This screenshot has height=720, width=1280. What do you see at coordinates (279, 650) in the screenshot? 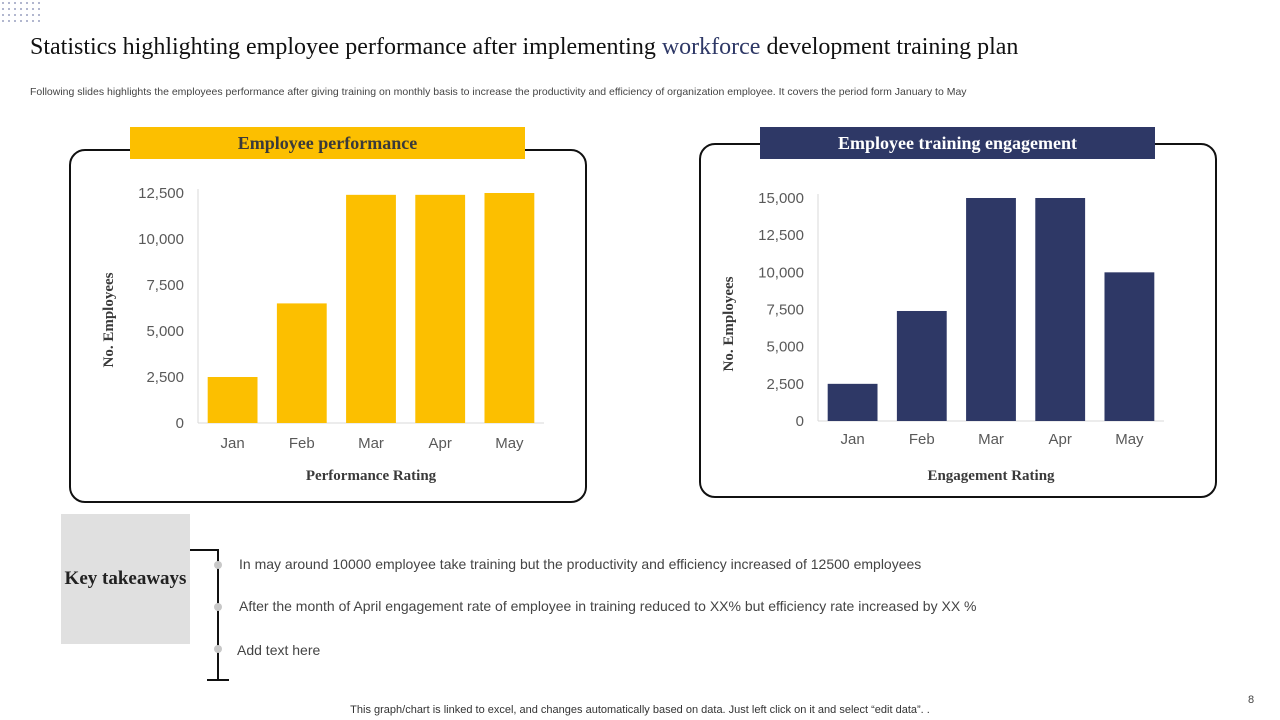
I see `takeaway-item: Add text here` at bounding box center [279, 650].